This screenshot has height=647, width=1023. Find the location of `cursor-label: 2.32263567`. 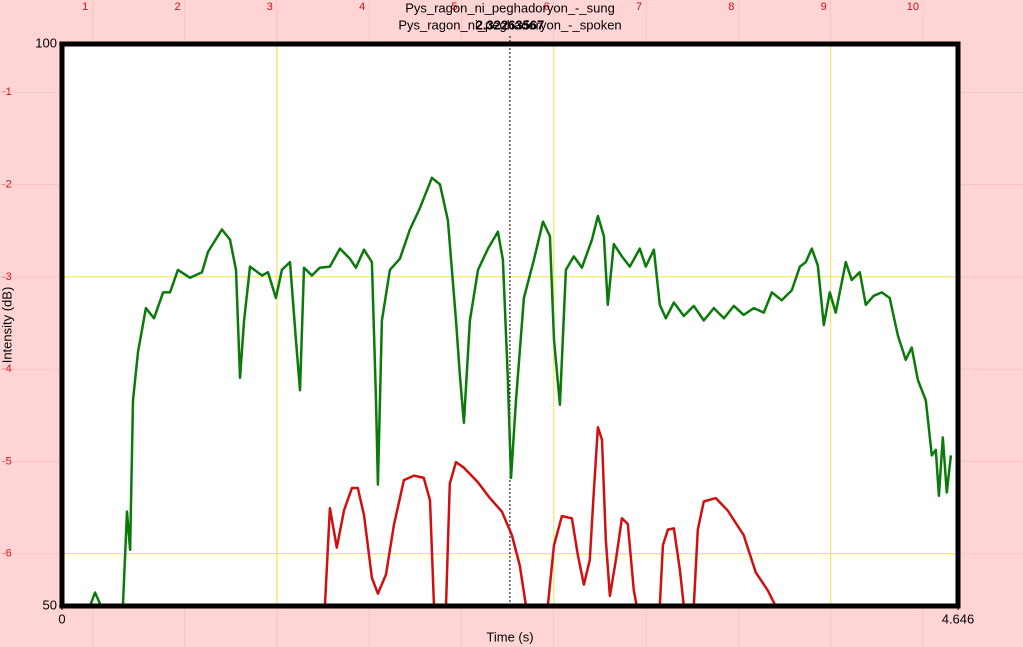

cursor-label: 2.32263567 is located at coordinates (510, 24).